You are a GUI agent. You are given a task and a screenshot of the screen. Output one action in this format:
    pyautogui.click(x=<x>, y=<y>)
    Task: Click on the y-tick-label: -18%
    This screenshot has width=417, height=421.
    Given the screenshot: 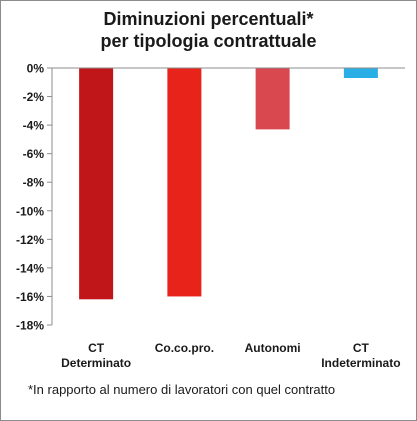 What is the action you would take?
    pyautogui.click(x=30, y=326)
    